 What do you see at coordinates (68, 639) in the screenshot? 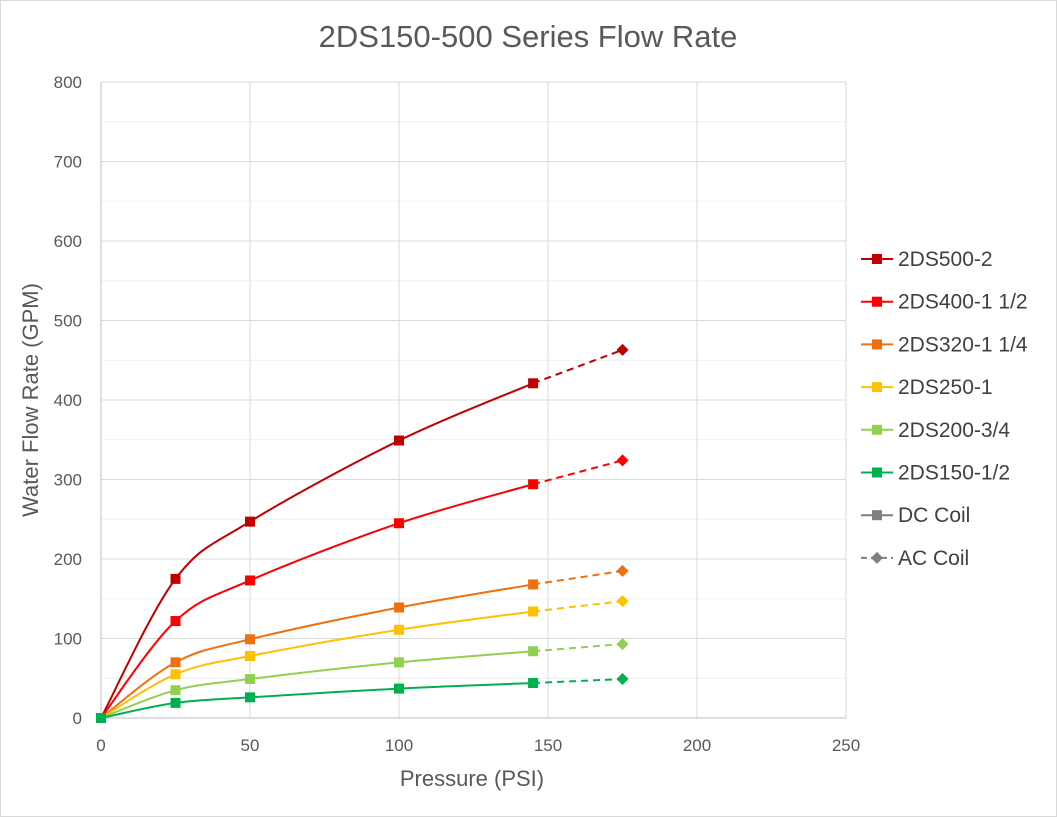
I see `y-tick-label: 100` at bounding box center [68, 639].